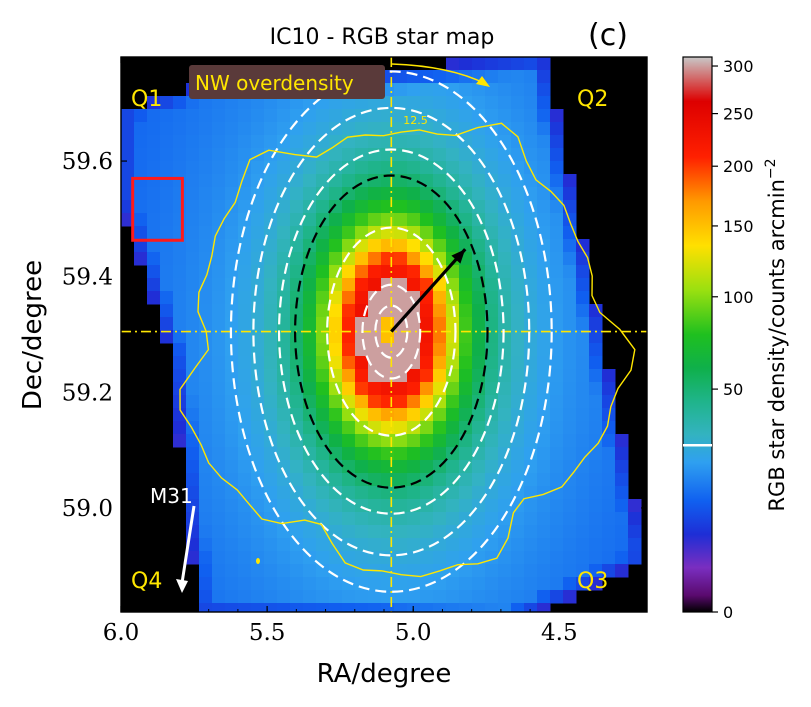 This screenshot has height=707, width=811. I want to click on x-tick-label: 6.0, so click(121, 633).